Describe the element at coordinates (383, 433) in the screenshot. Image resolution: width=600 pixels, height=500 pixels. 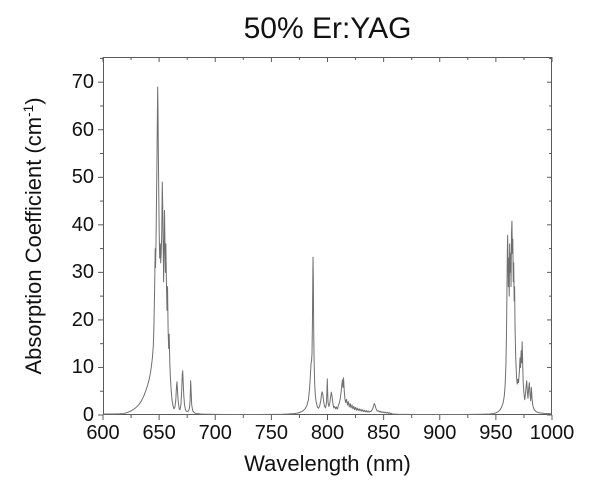
I see `x-tick-label: 850` at that location.